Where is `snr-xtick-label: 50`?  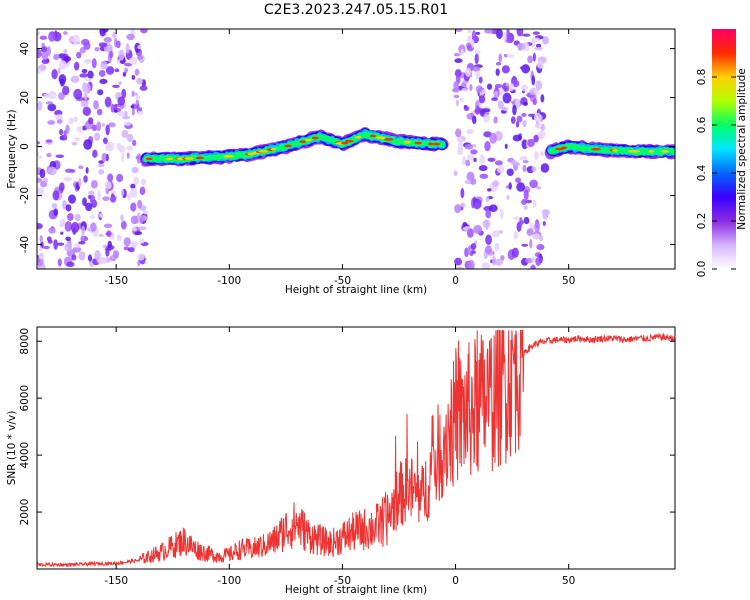
snr-xtick-label: 50 is located at coordinates (568, 581).